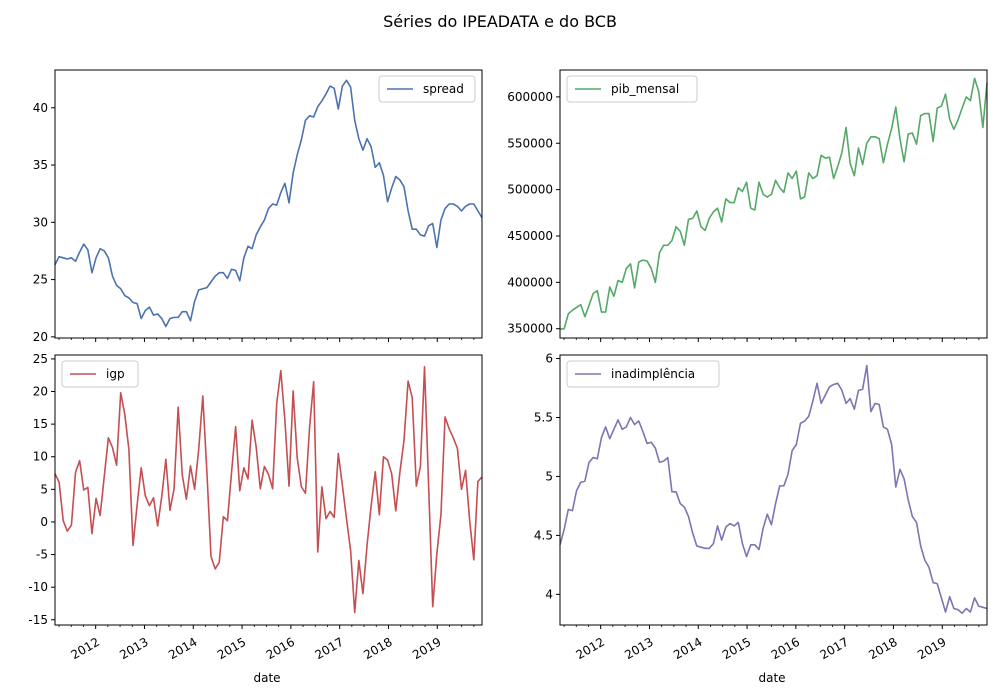 Image resolution: width=1000 pixels, height=700 pixels. I want to click on y-tick-label: 5.5, so click(543, 417).